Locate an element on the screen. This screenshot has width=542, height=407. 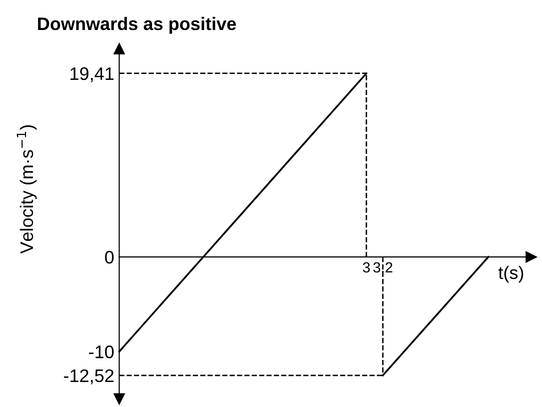
x-tick-label: 3 is located at coordinates (366, 267).